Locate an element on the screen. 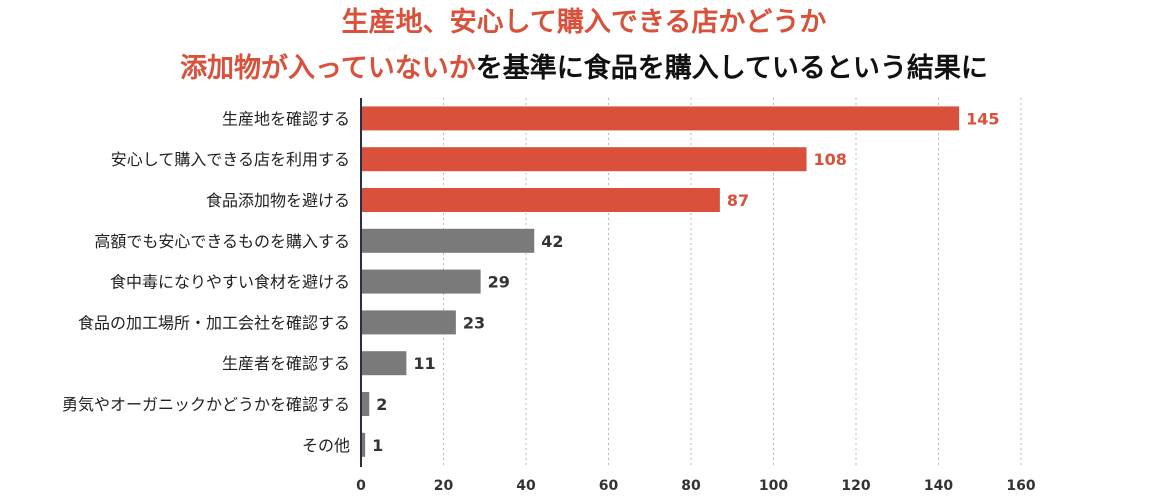  data-label: 87 is located at coordinates (738, 200).